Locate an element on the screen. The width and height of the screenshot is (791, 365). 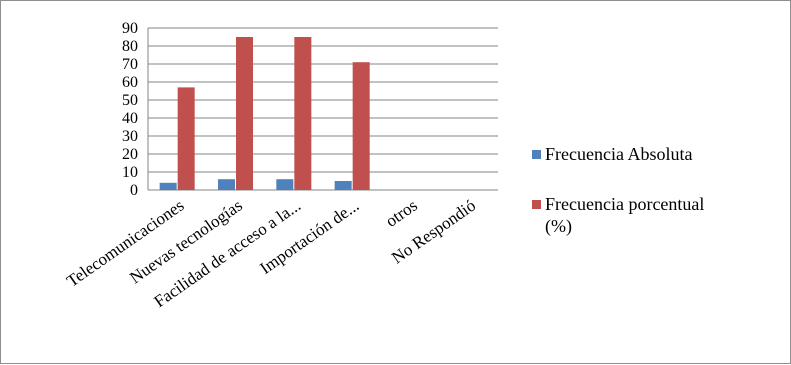
y-tick-label: 30 is located at coordinates (130, 136).